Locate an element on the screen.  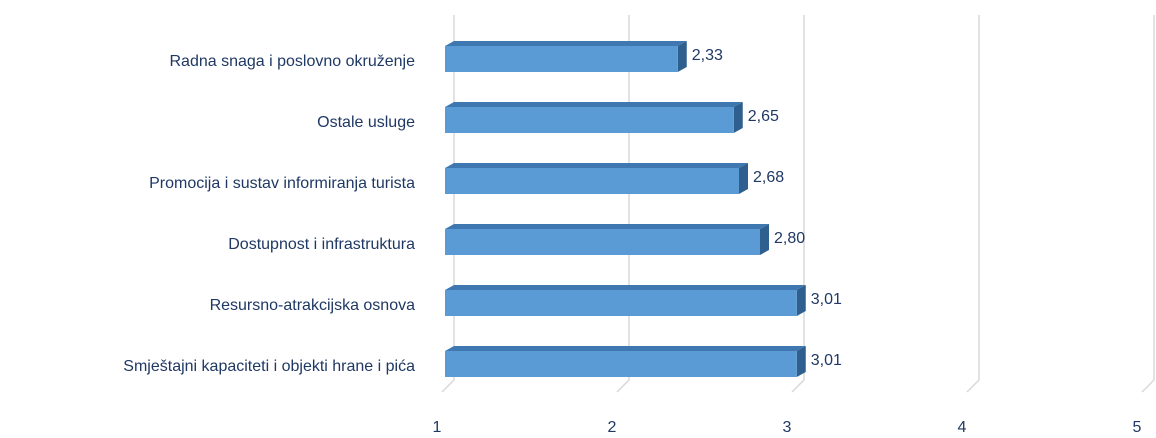
y-tick-label: Dostupnost i infrastruktura is located at coordinates (321, 244).